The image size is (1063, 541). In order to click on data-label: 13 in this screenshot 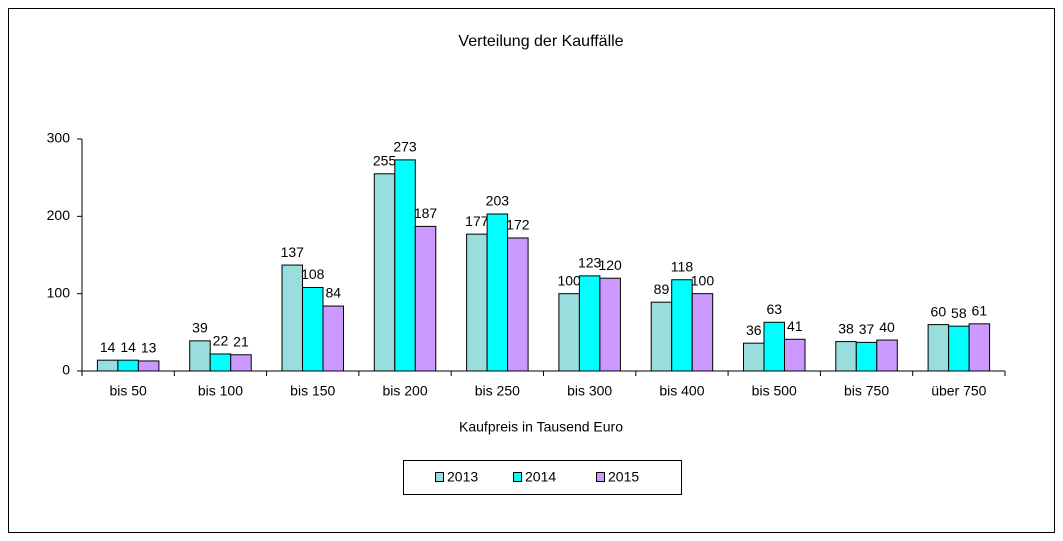, I will do `click(149, 348)`.